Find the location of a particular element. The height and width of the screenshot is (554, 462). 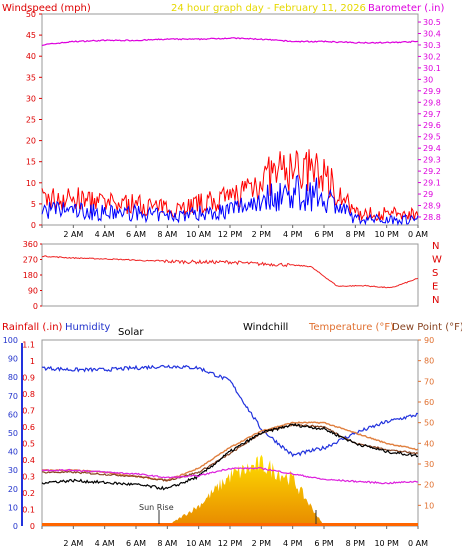

rainfall-baseline is located at coordinates (230, 524).